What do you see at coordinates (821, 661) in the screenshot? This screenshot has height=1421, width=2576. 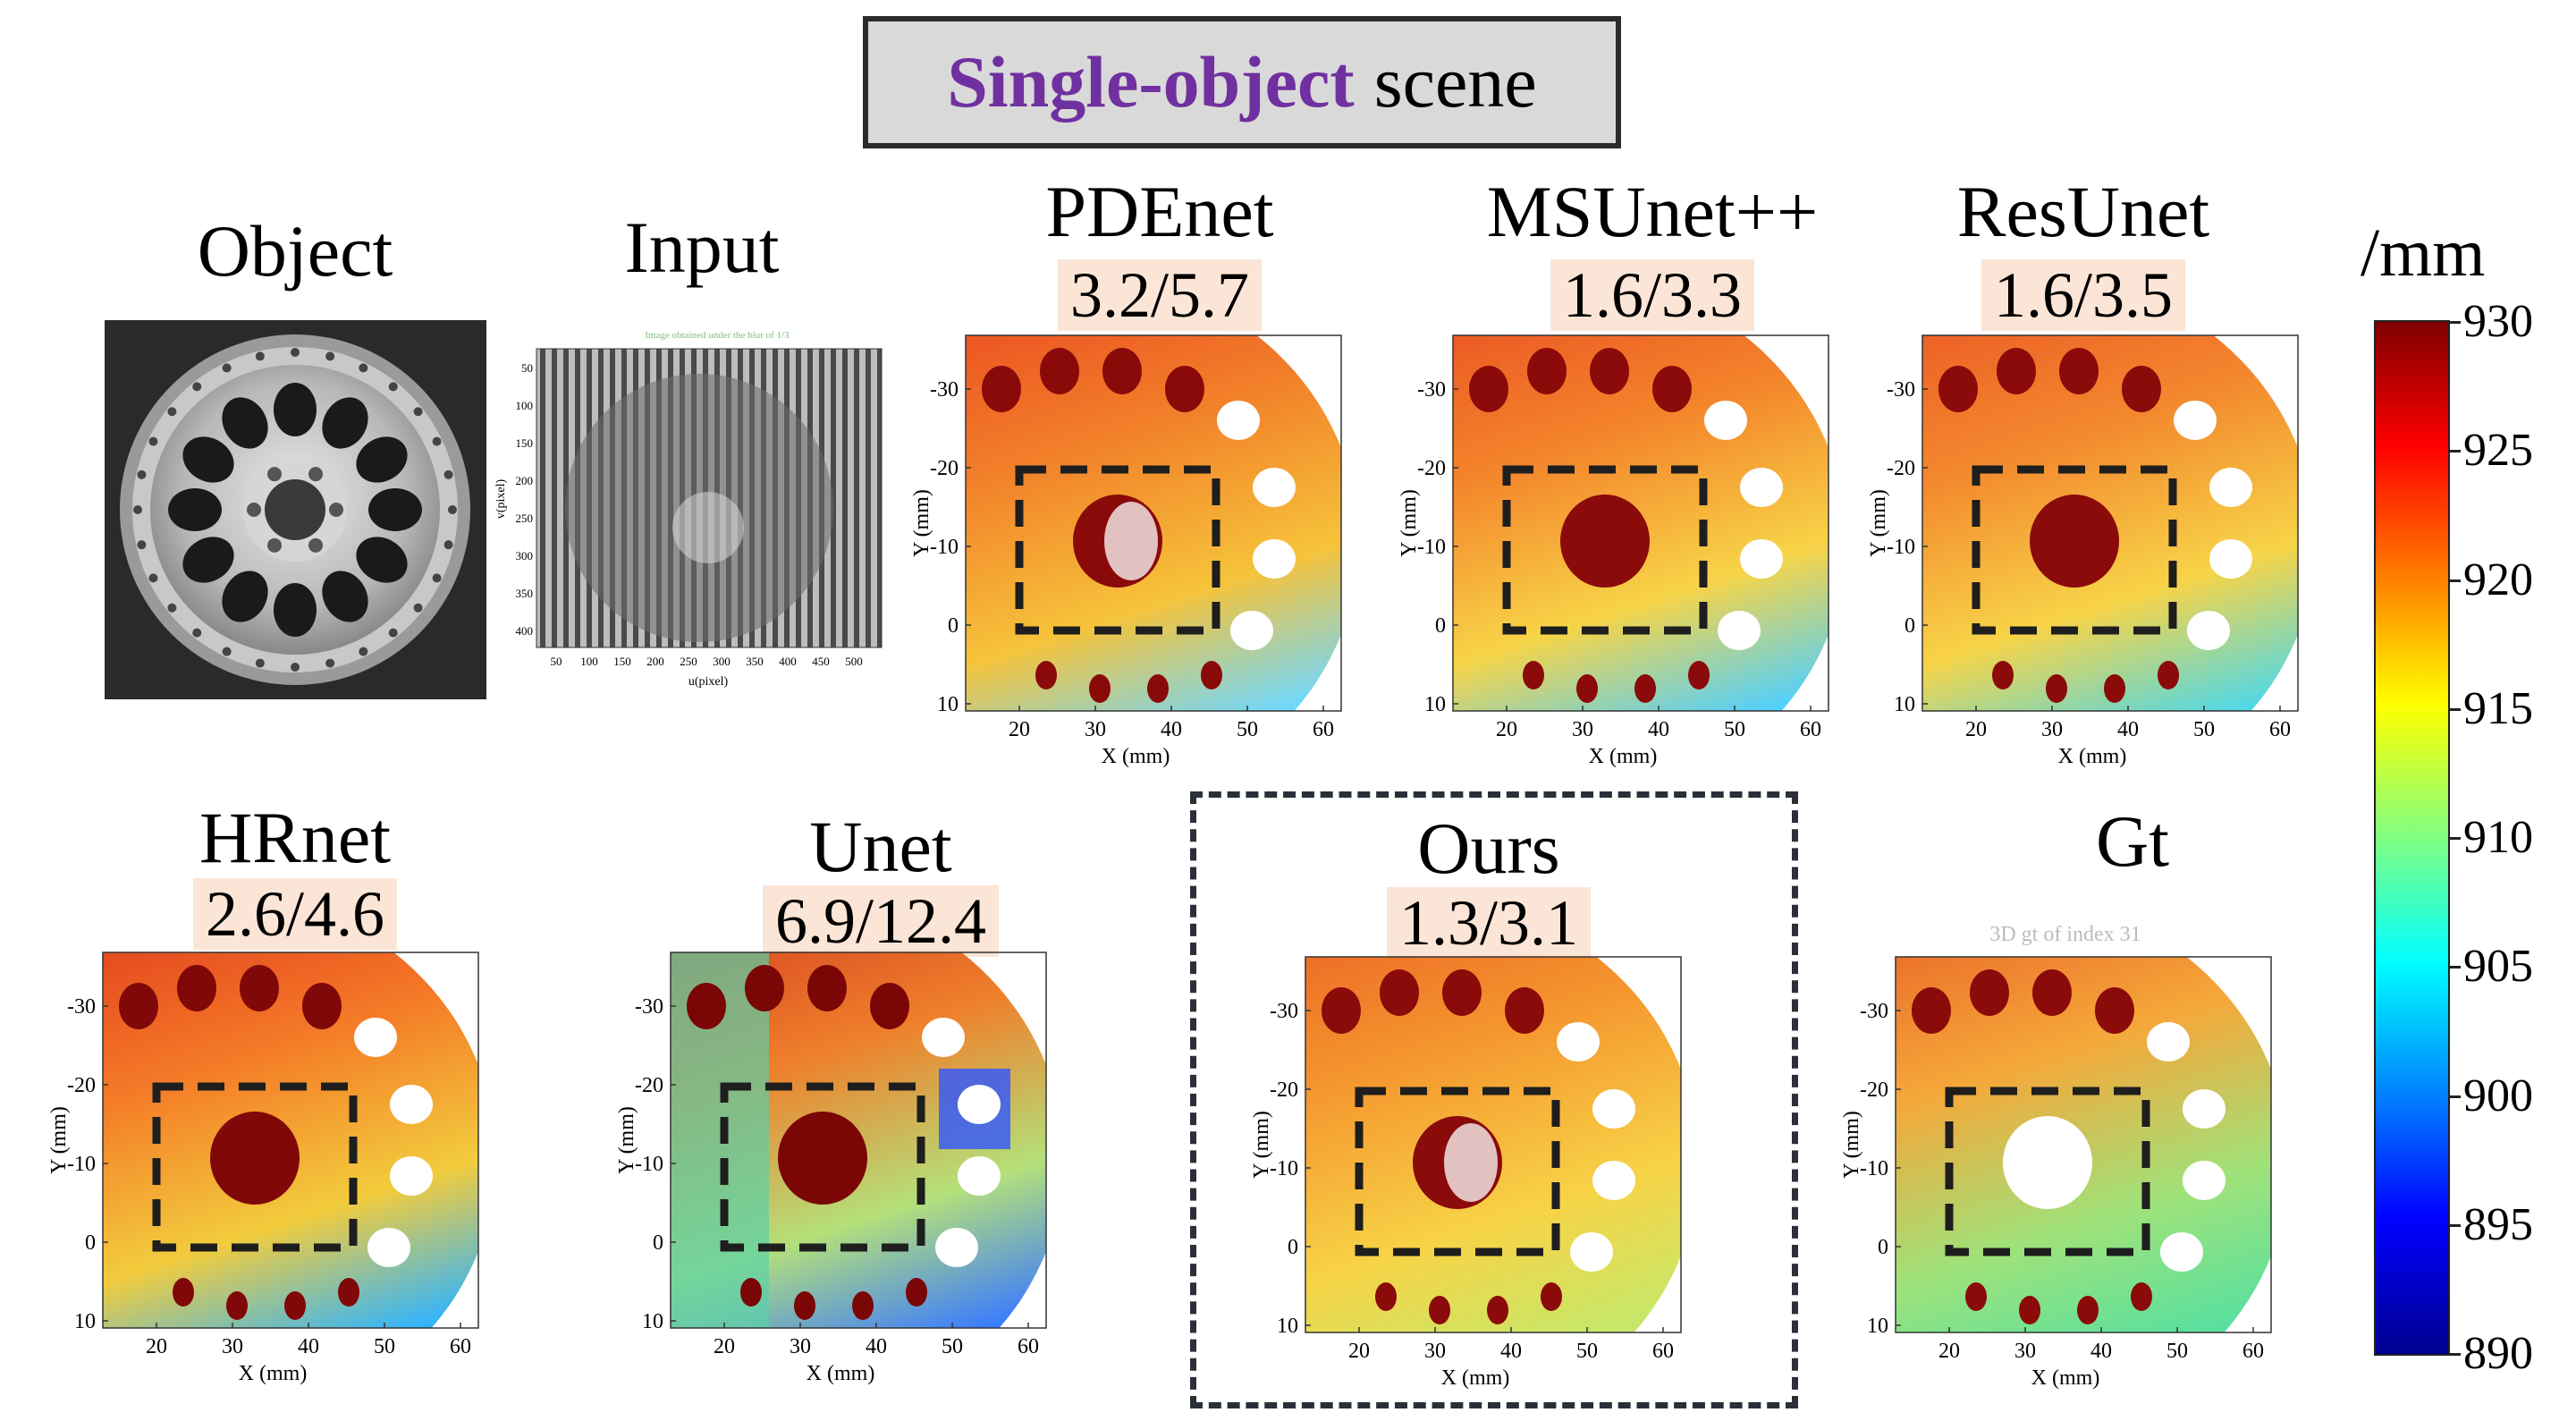 I see `input-xtick: 450` at bounding box center [821, 661].